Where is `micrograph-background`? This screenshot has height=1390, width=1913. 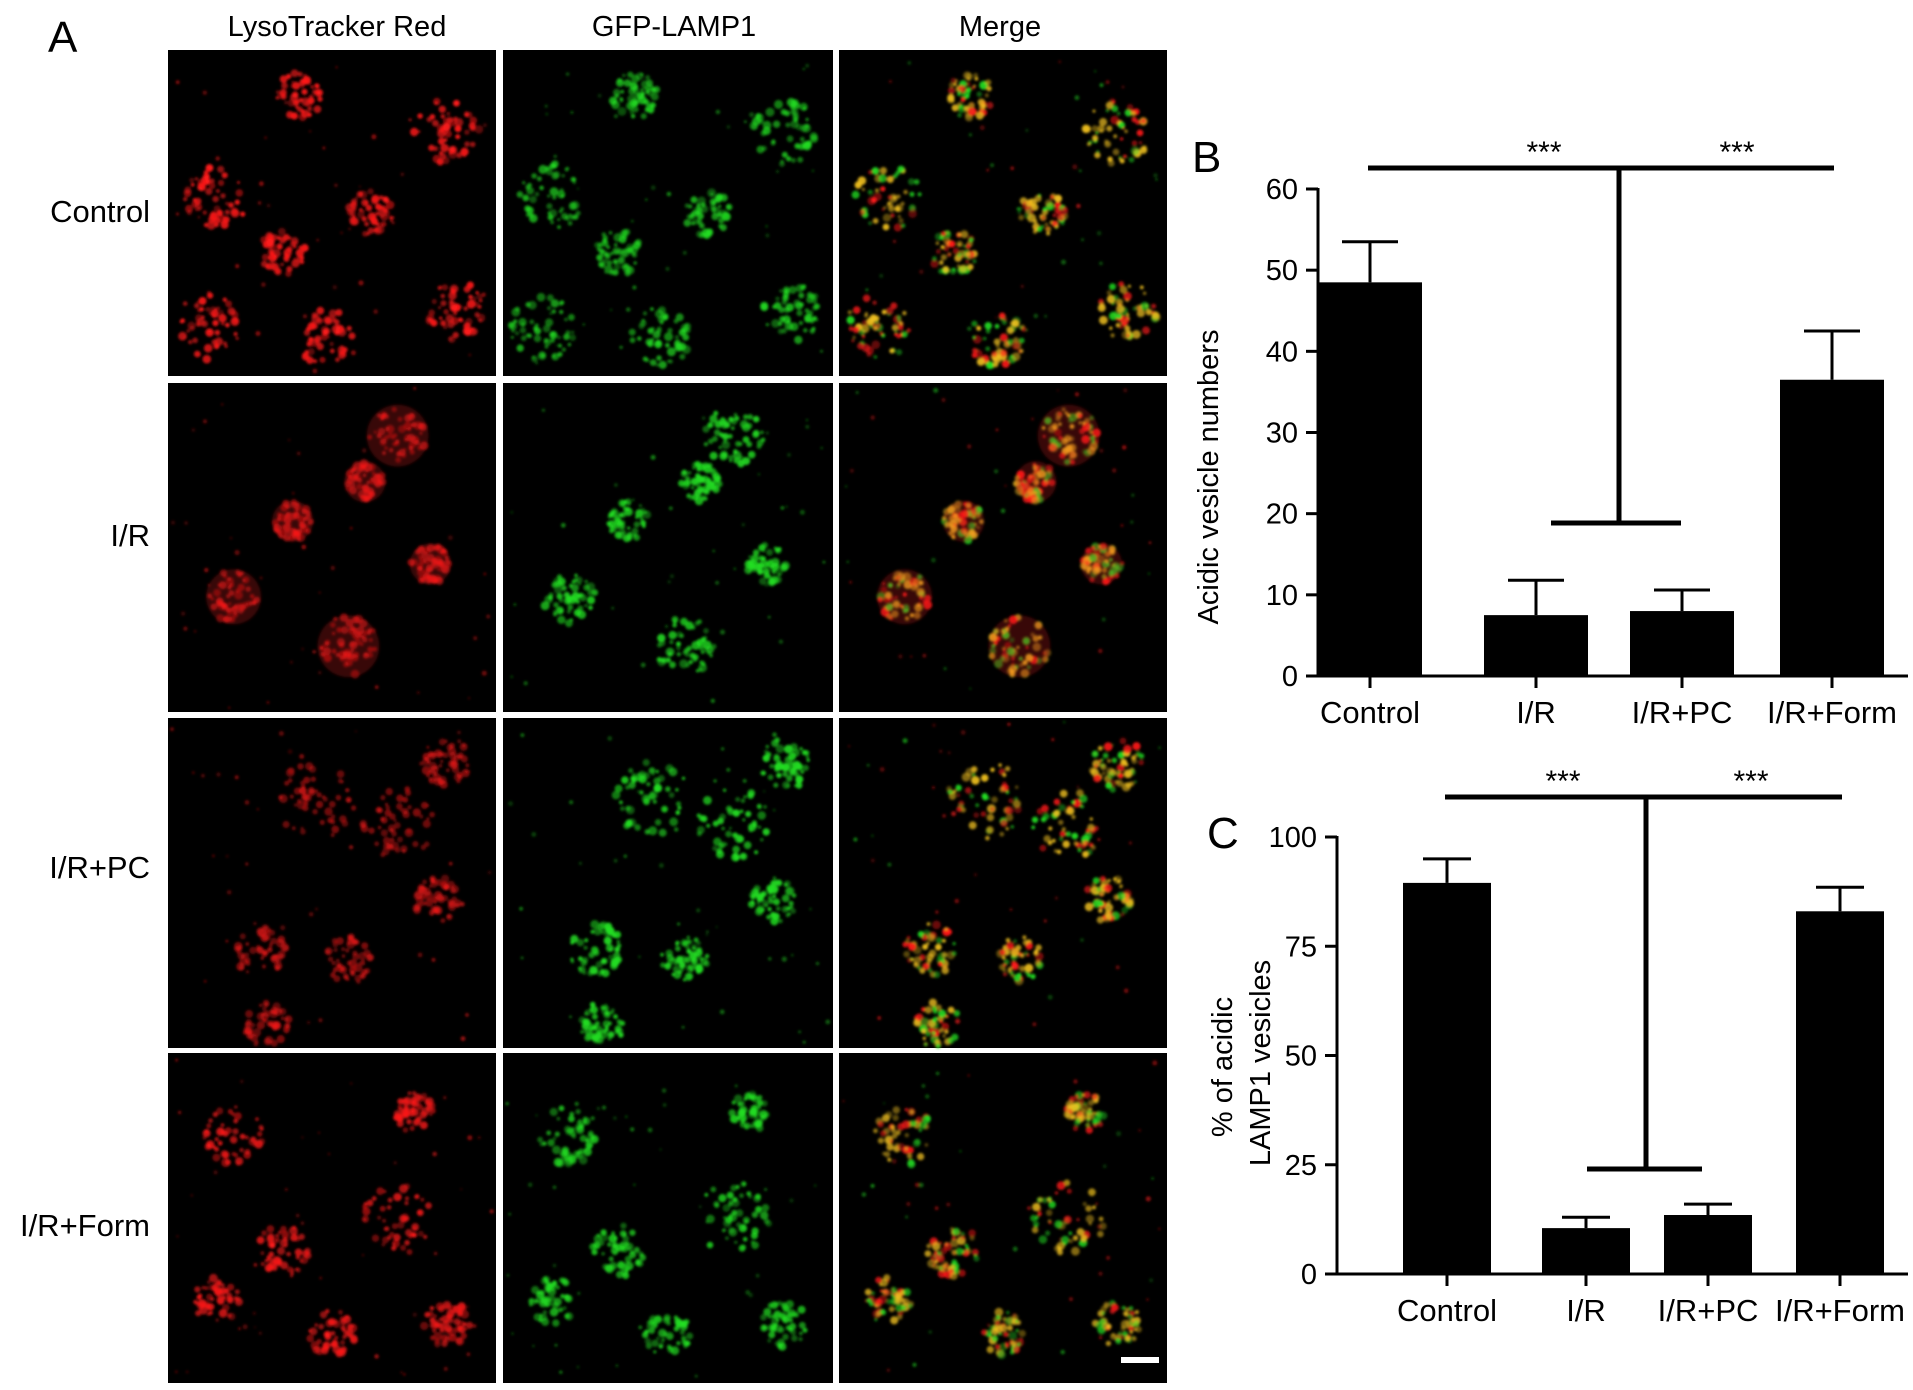 micrograph-background is located at coordinates (668, 547).